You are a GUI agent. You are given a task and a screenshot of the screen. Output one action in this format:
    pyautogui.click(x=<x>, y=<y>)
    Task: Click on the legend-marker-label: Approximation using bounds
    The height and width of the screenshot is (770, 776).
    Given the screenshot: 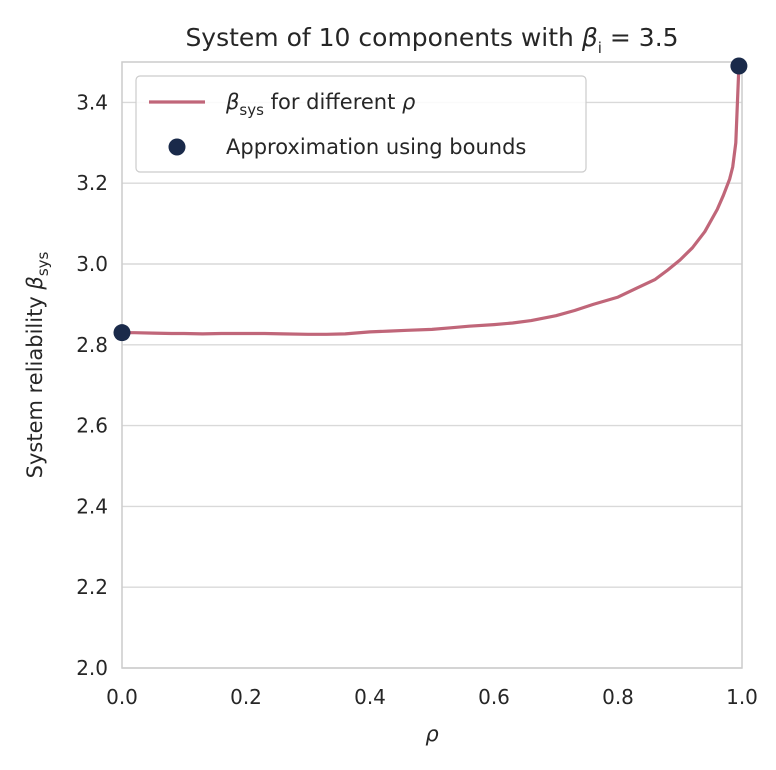 What is the action you would take?
    pyautogui.click(x=376, y=147)
    